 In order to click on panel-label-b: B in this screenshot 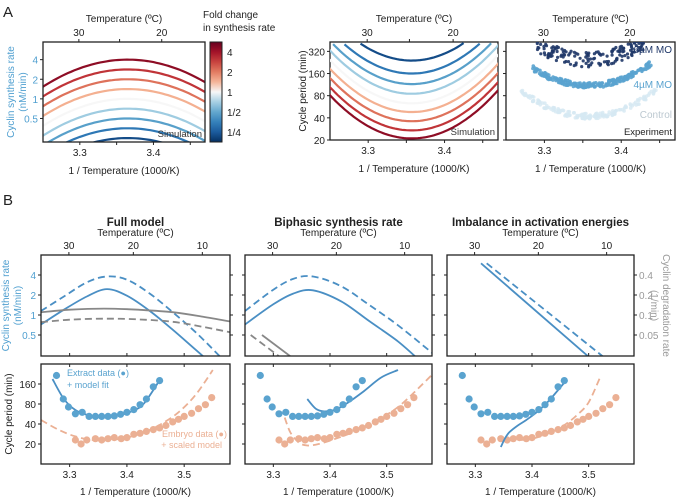, I will do `click(8, 200)`.